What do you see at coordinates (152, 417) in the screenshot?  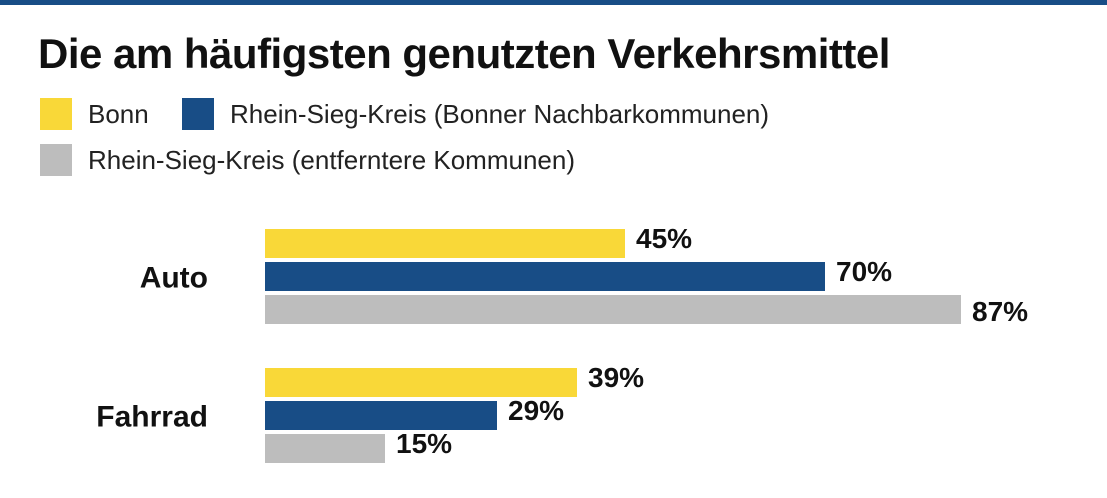 I see `category-label-fahrrad: Fahrrad` at bounding box center [152, 417].